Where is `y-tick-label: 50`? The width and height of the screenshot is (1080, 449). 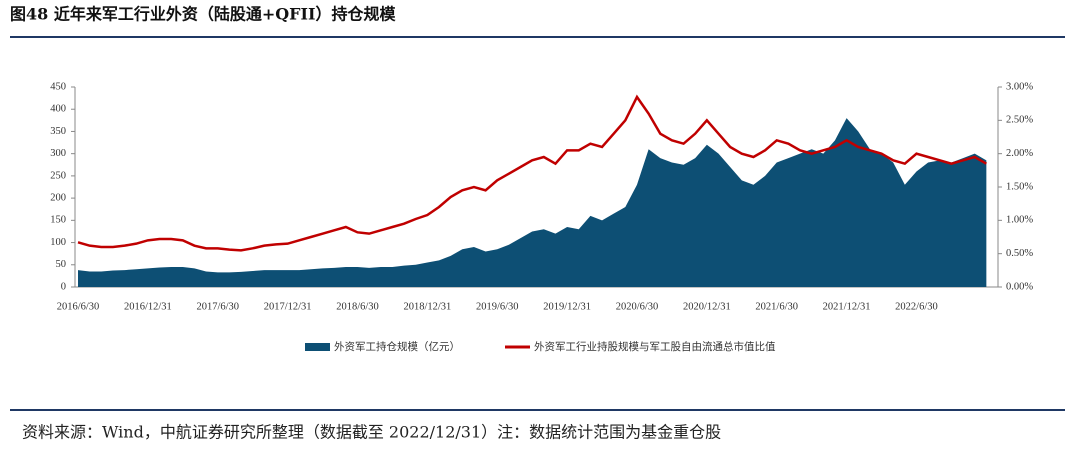 y-tick-label: 50 is located at coordinates (61, 264).